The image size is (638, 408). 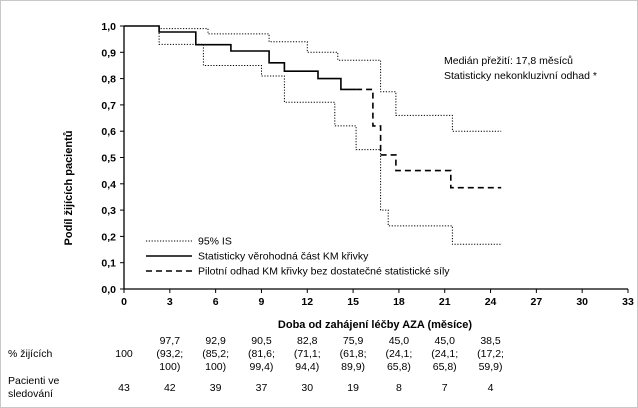 What do you see at coordinates (537, 302) in the screenshot?
I see `x-tick-label: 27` at bounding box center [537, 302].